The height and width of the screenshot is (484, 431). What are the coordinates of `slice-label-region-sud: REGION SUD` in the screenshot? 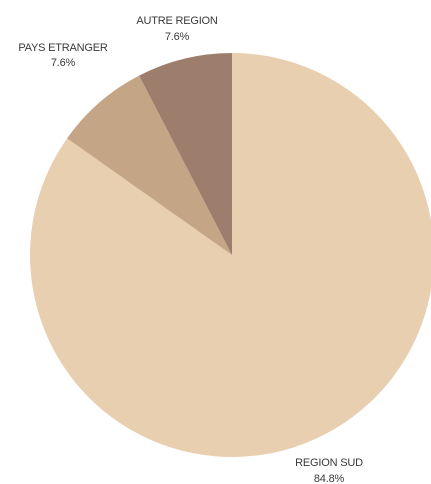 It's located at (329, 463).